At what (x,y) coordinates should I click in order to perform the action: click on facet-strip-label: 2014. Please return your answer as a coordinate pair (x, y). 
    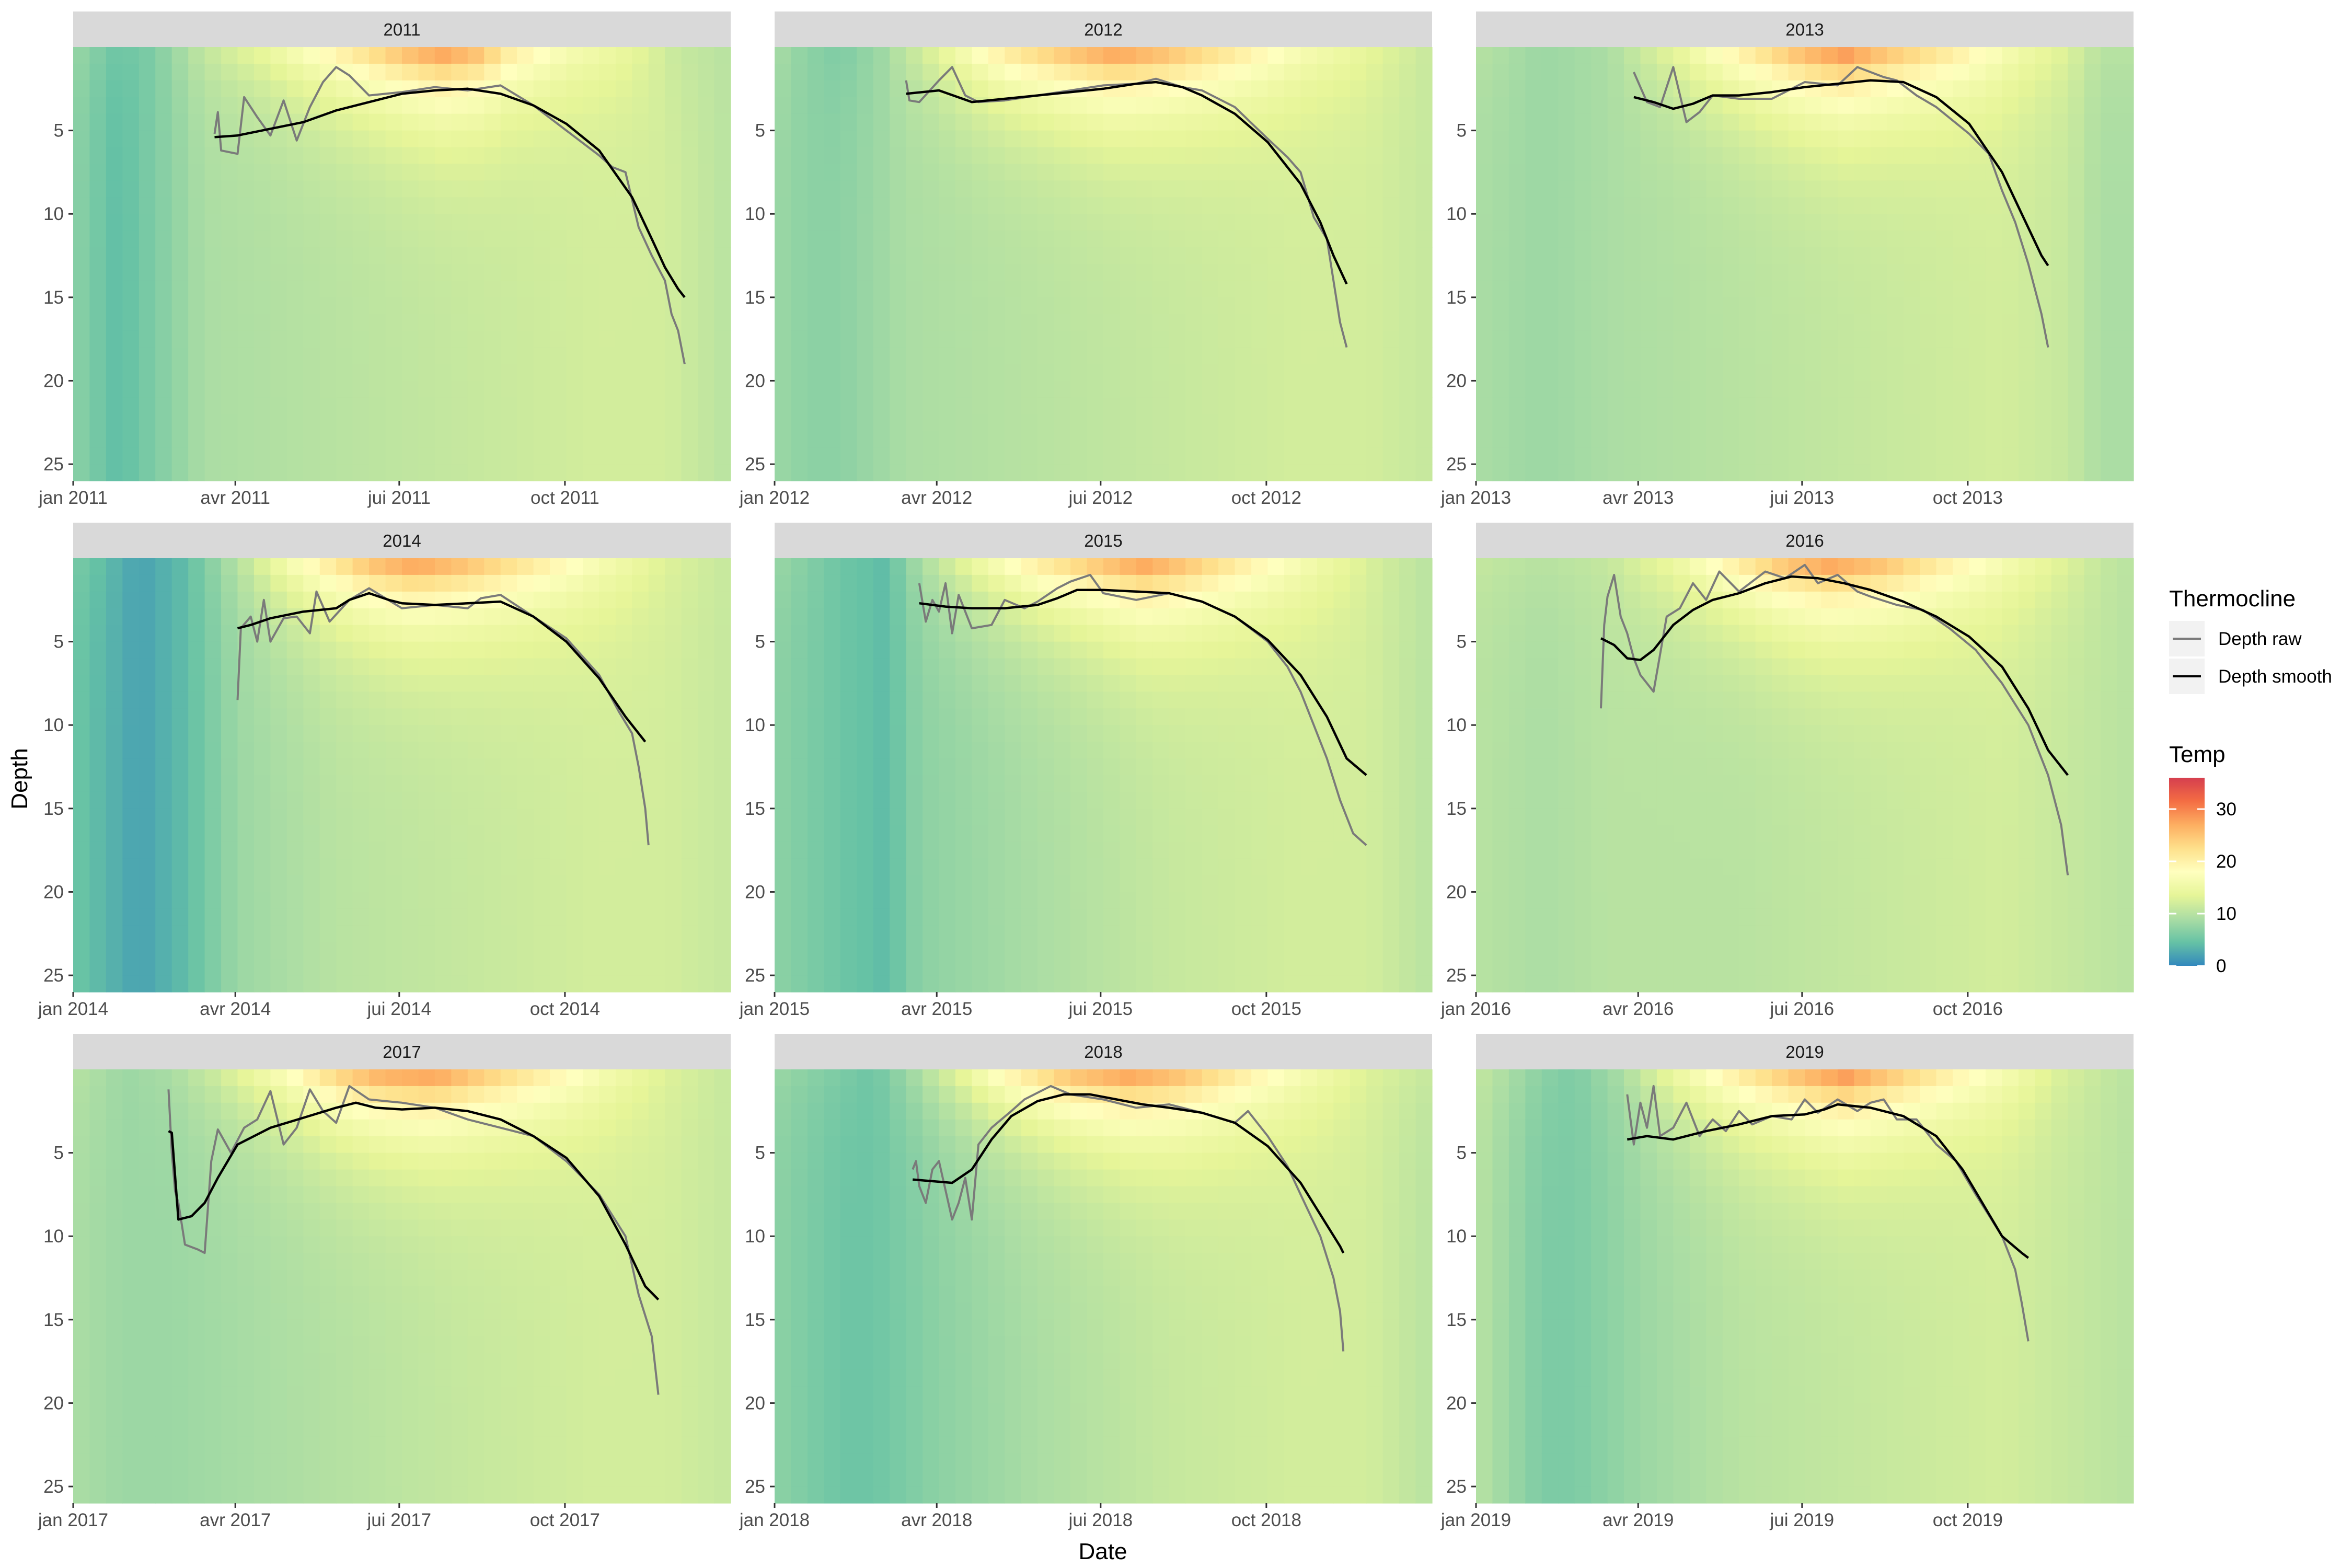
    Looking at the image, I should click on (402, 540).